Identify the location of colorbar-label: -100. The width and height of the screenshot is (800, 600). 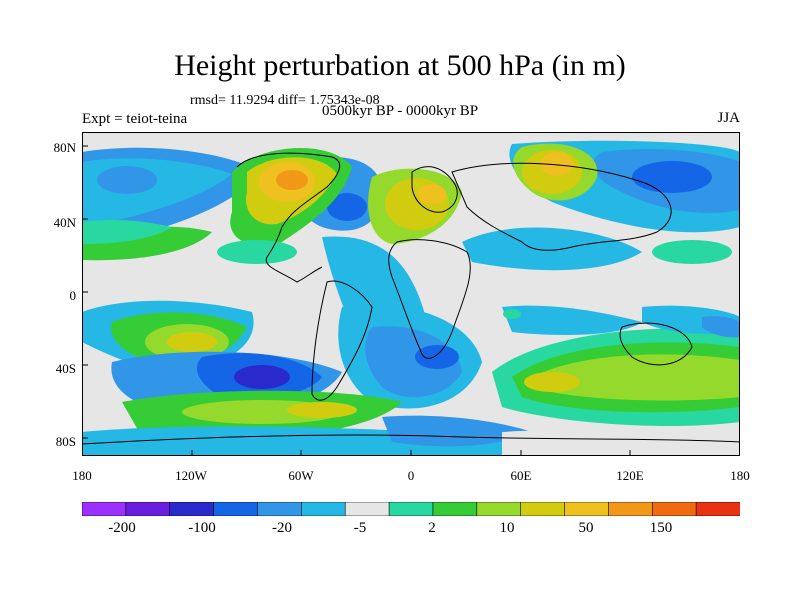
(202, 528).